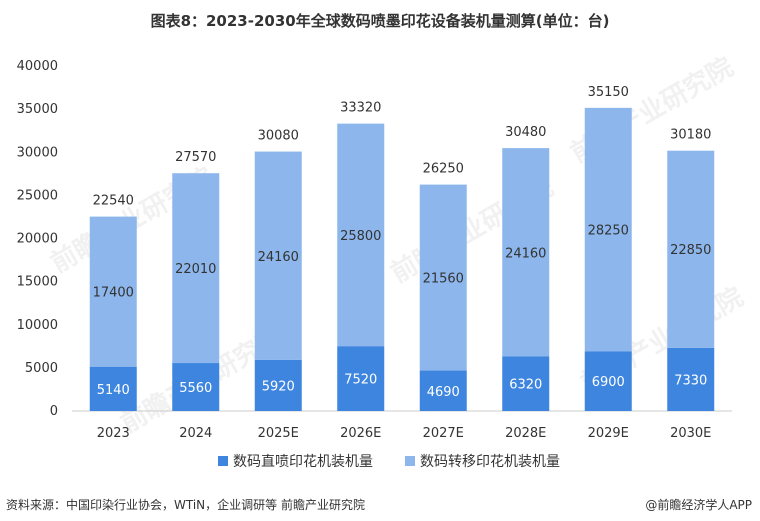 The height and width of the screenshot is (521, 760). What do you see at coordinates (443, 433) in the screenshot?
I see `x-tick-label: 2027E` at bounding box center [443, 433].